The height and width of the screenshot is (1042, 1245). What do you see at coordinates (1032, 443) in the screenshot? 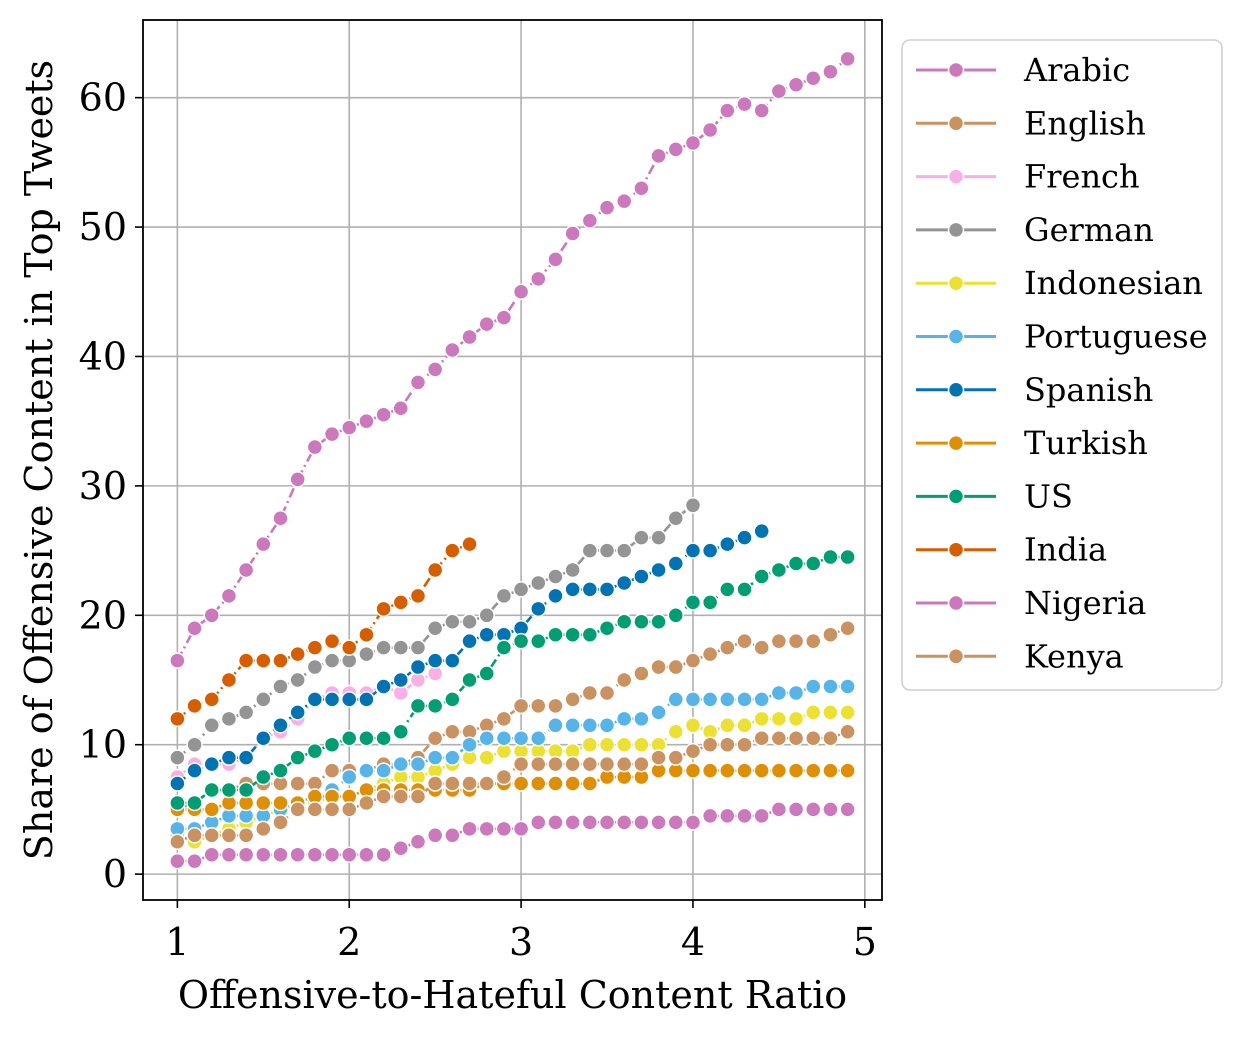
I see `legend-entry: Turkish` at bounding box center [1032, 443].